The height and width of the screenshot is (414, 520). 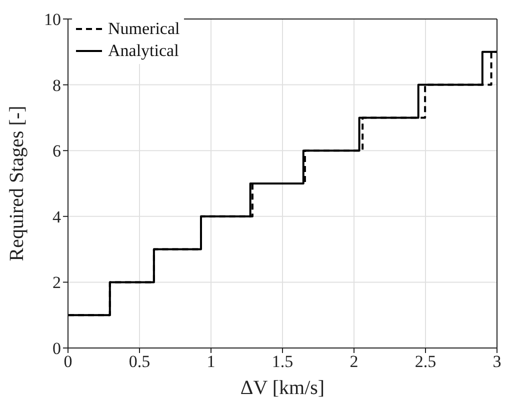 I want to click on legend-label: Analytical, so click(x=143, y=51).